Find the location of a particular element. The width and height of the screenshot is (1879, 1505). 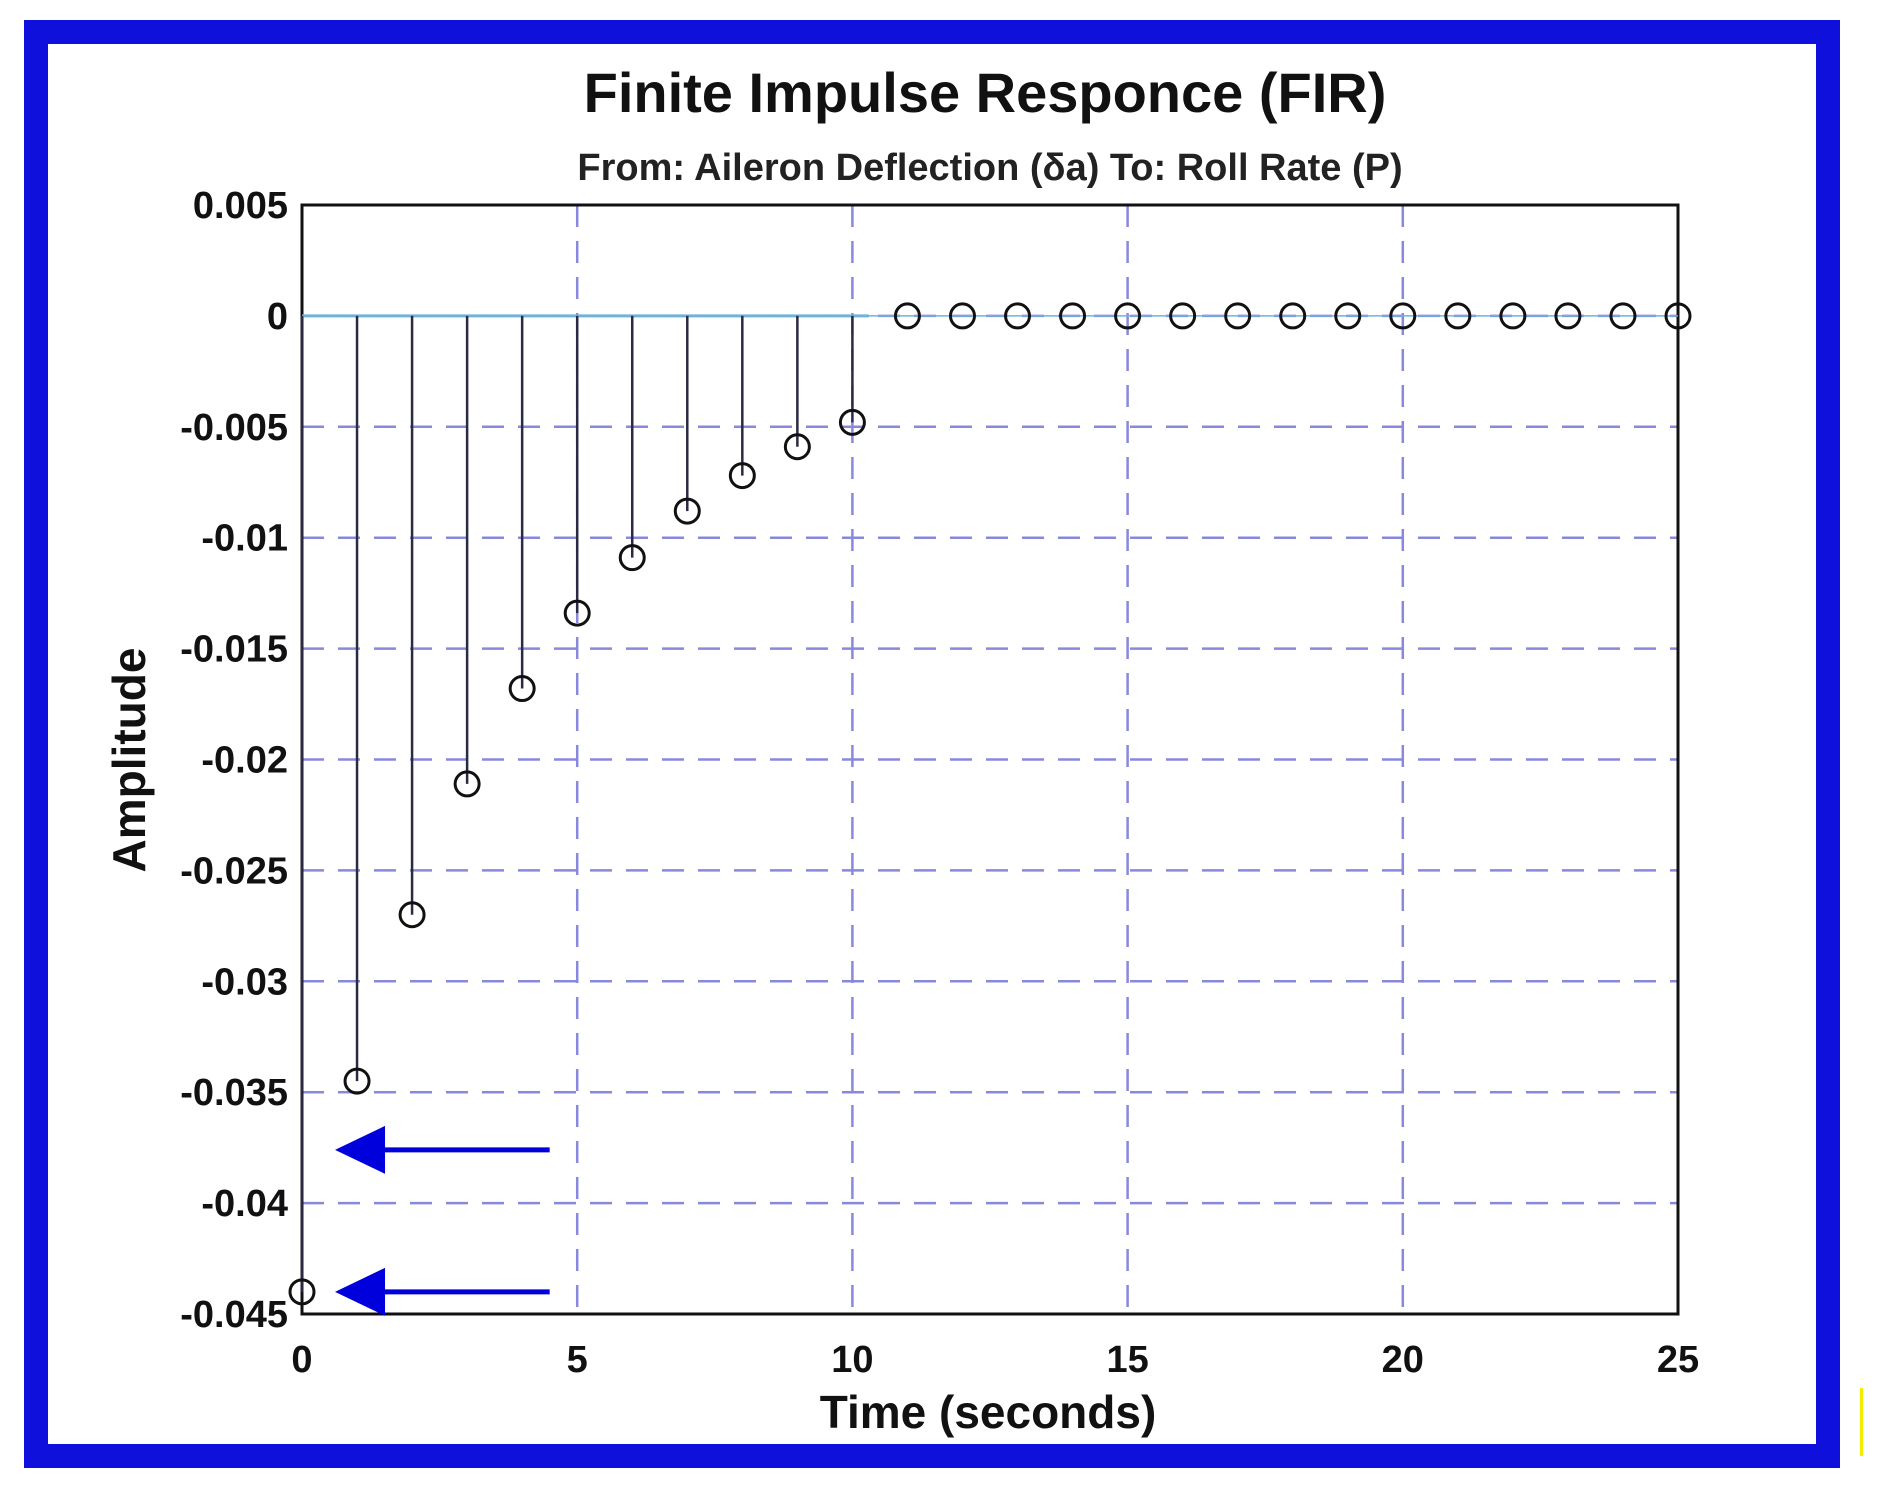

x-tick-label: 0 is located at coordinates (301, 1360).